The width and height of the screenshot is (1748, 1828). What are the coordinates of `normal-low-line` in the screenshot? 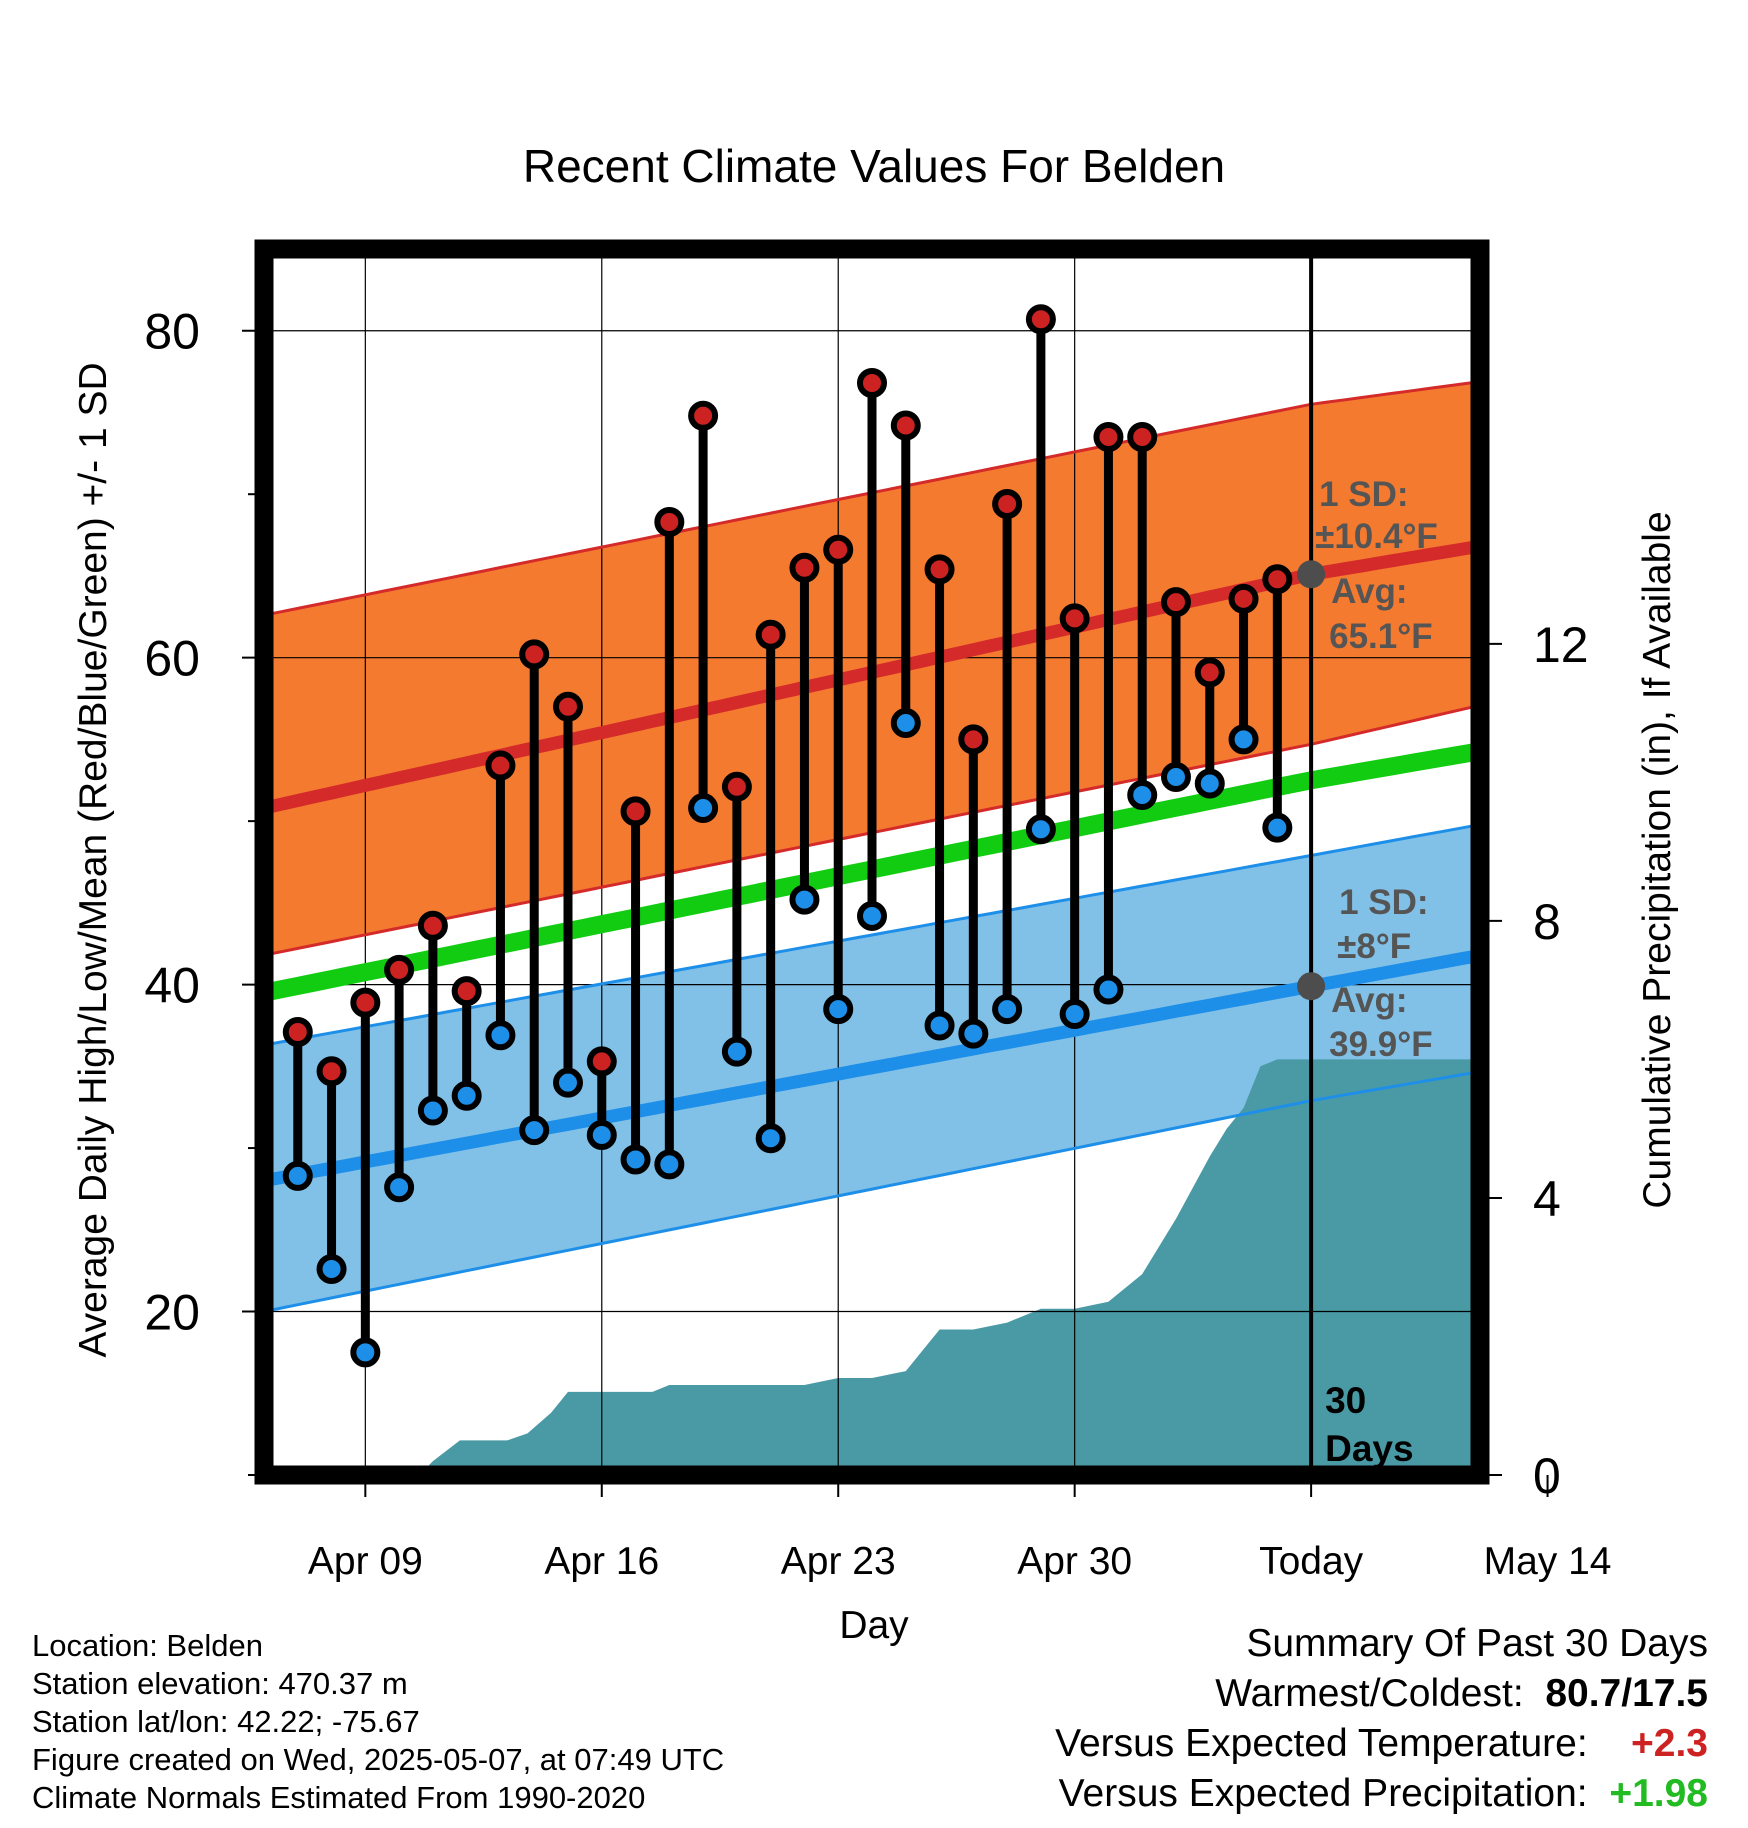 It's located at (872, 1068).